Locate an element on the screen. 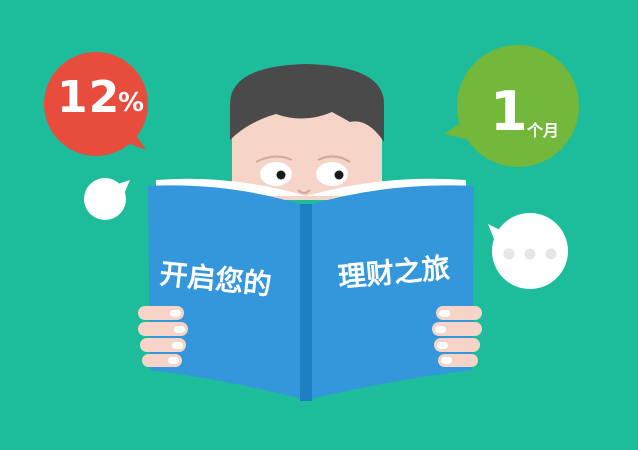  rate-number: 12 is located at coordinates (89, 97).